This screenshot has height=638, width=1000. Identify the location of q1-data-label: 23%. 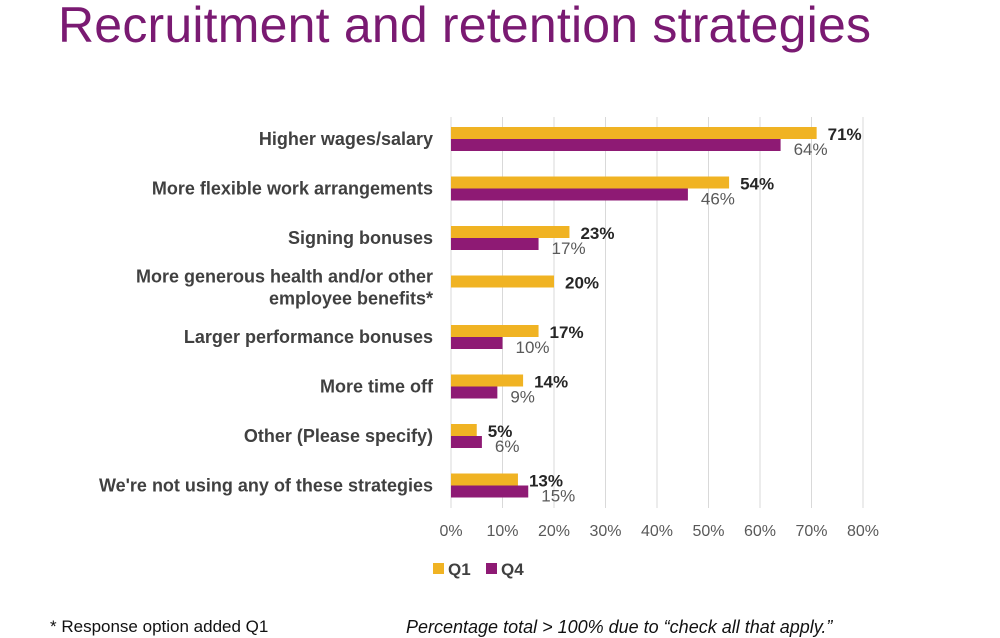
(597, 233).